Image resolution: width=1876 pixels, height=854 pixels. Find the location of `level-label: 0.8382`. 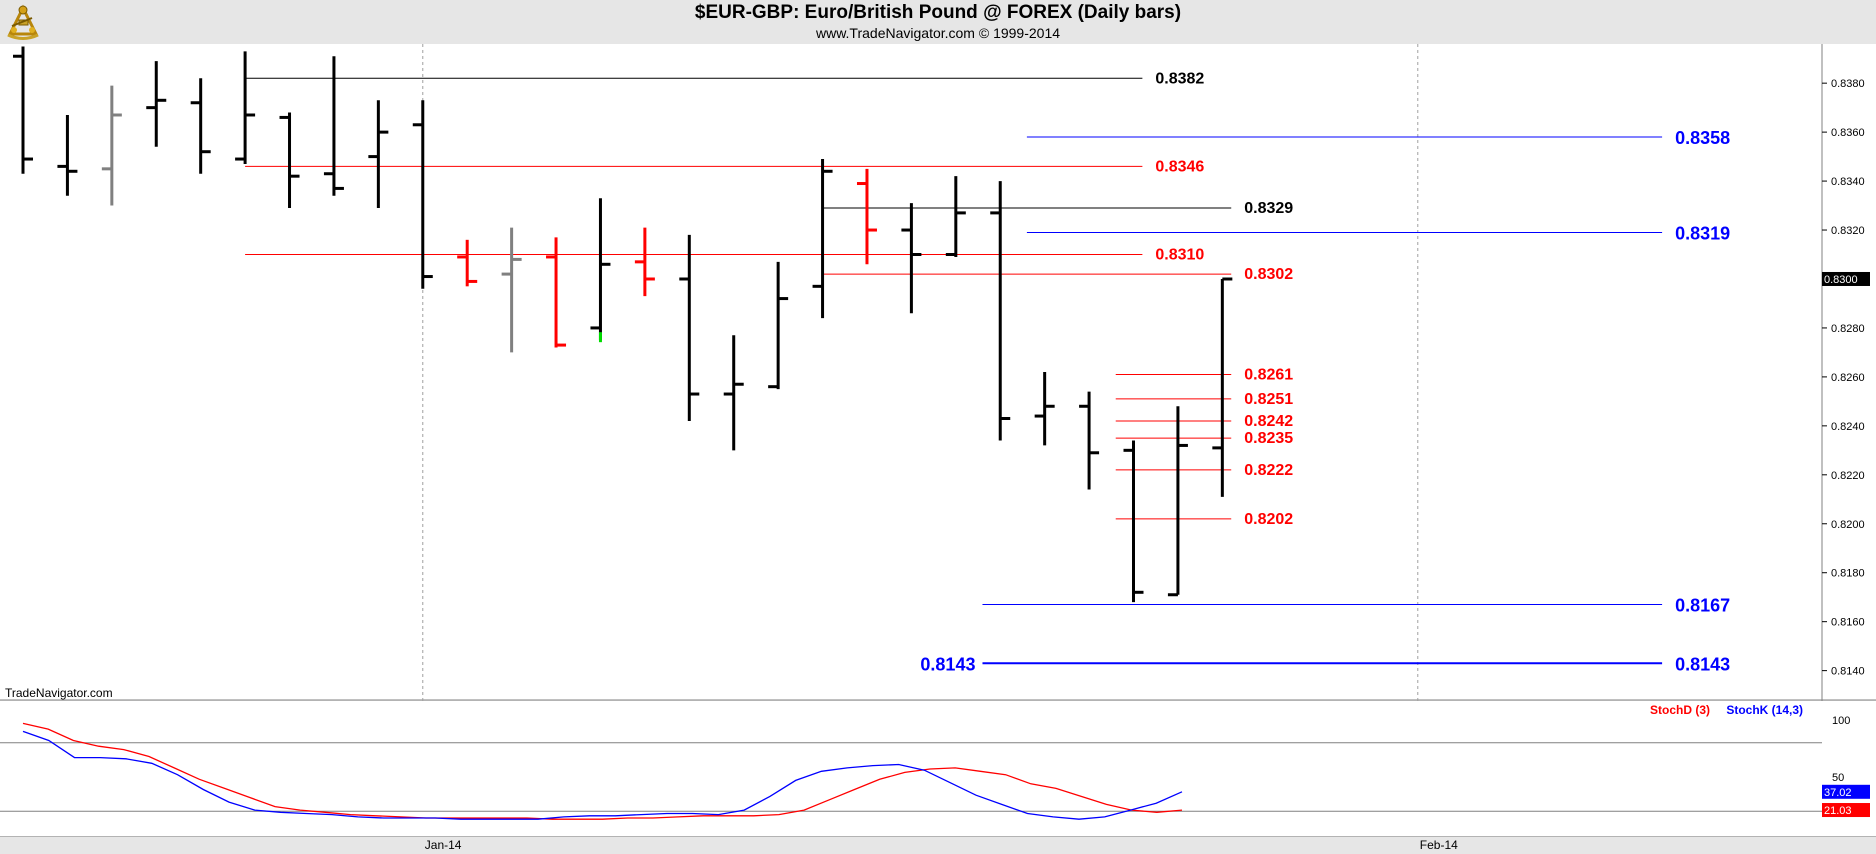

level-label: 0.8382 is located at coordinates (1179, 78).